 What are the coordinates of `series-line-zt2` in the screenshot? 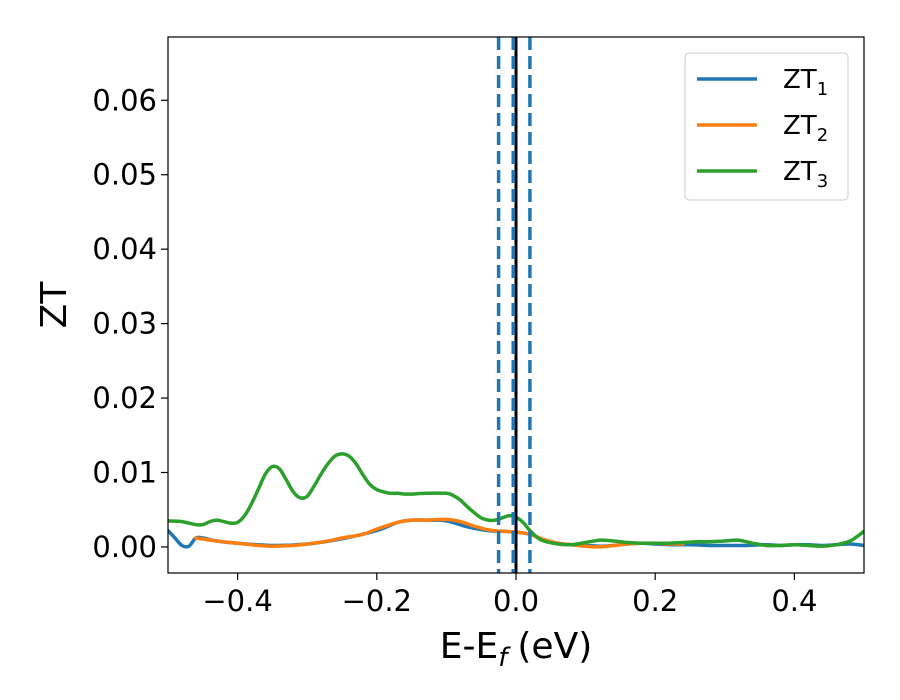 It's located at (439, 533).